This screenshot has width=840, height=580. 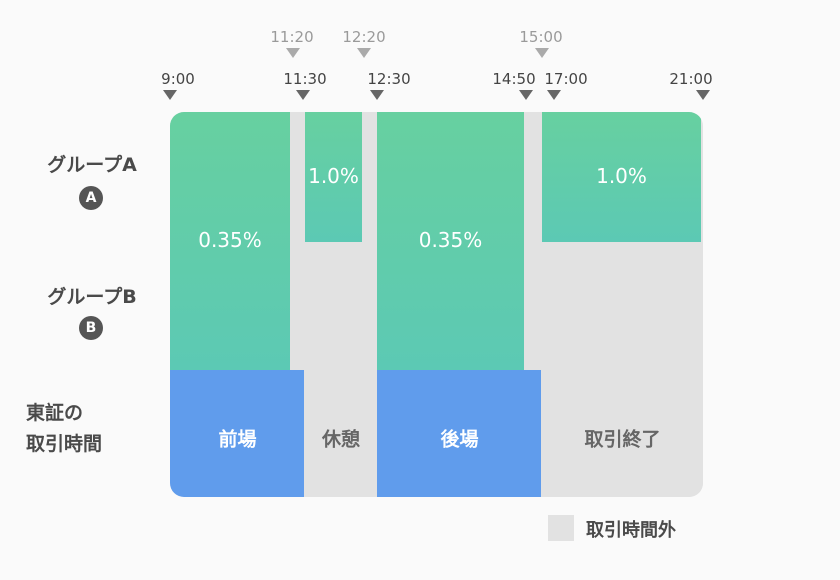 What do you see at coordinates (305, 79) in the screenshot?
I see `time-tick-label: 11:30` at bounding box center [305, 79].